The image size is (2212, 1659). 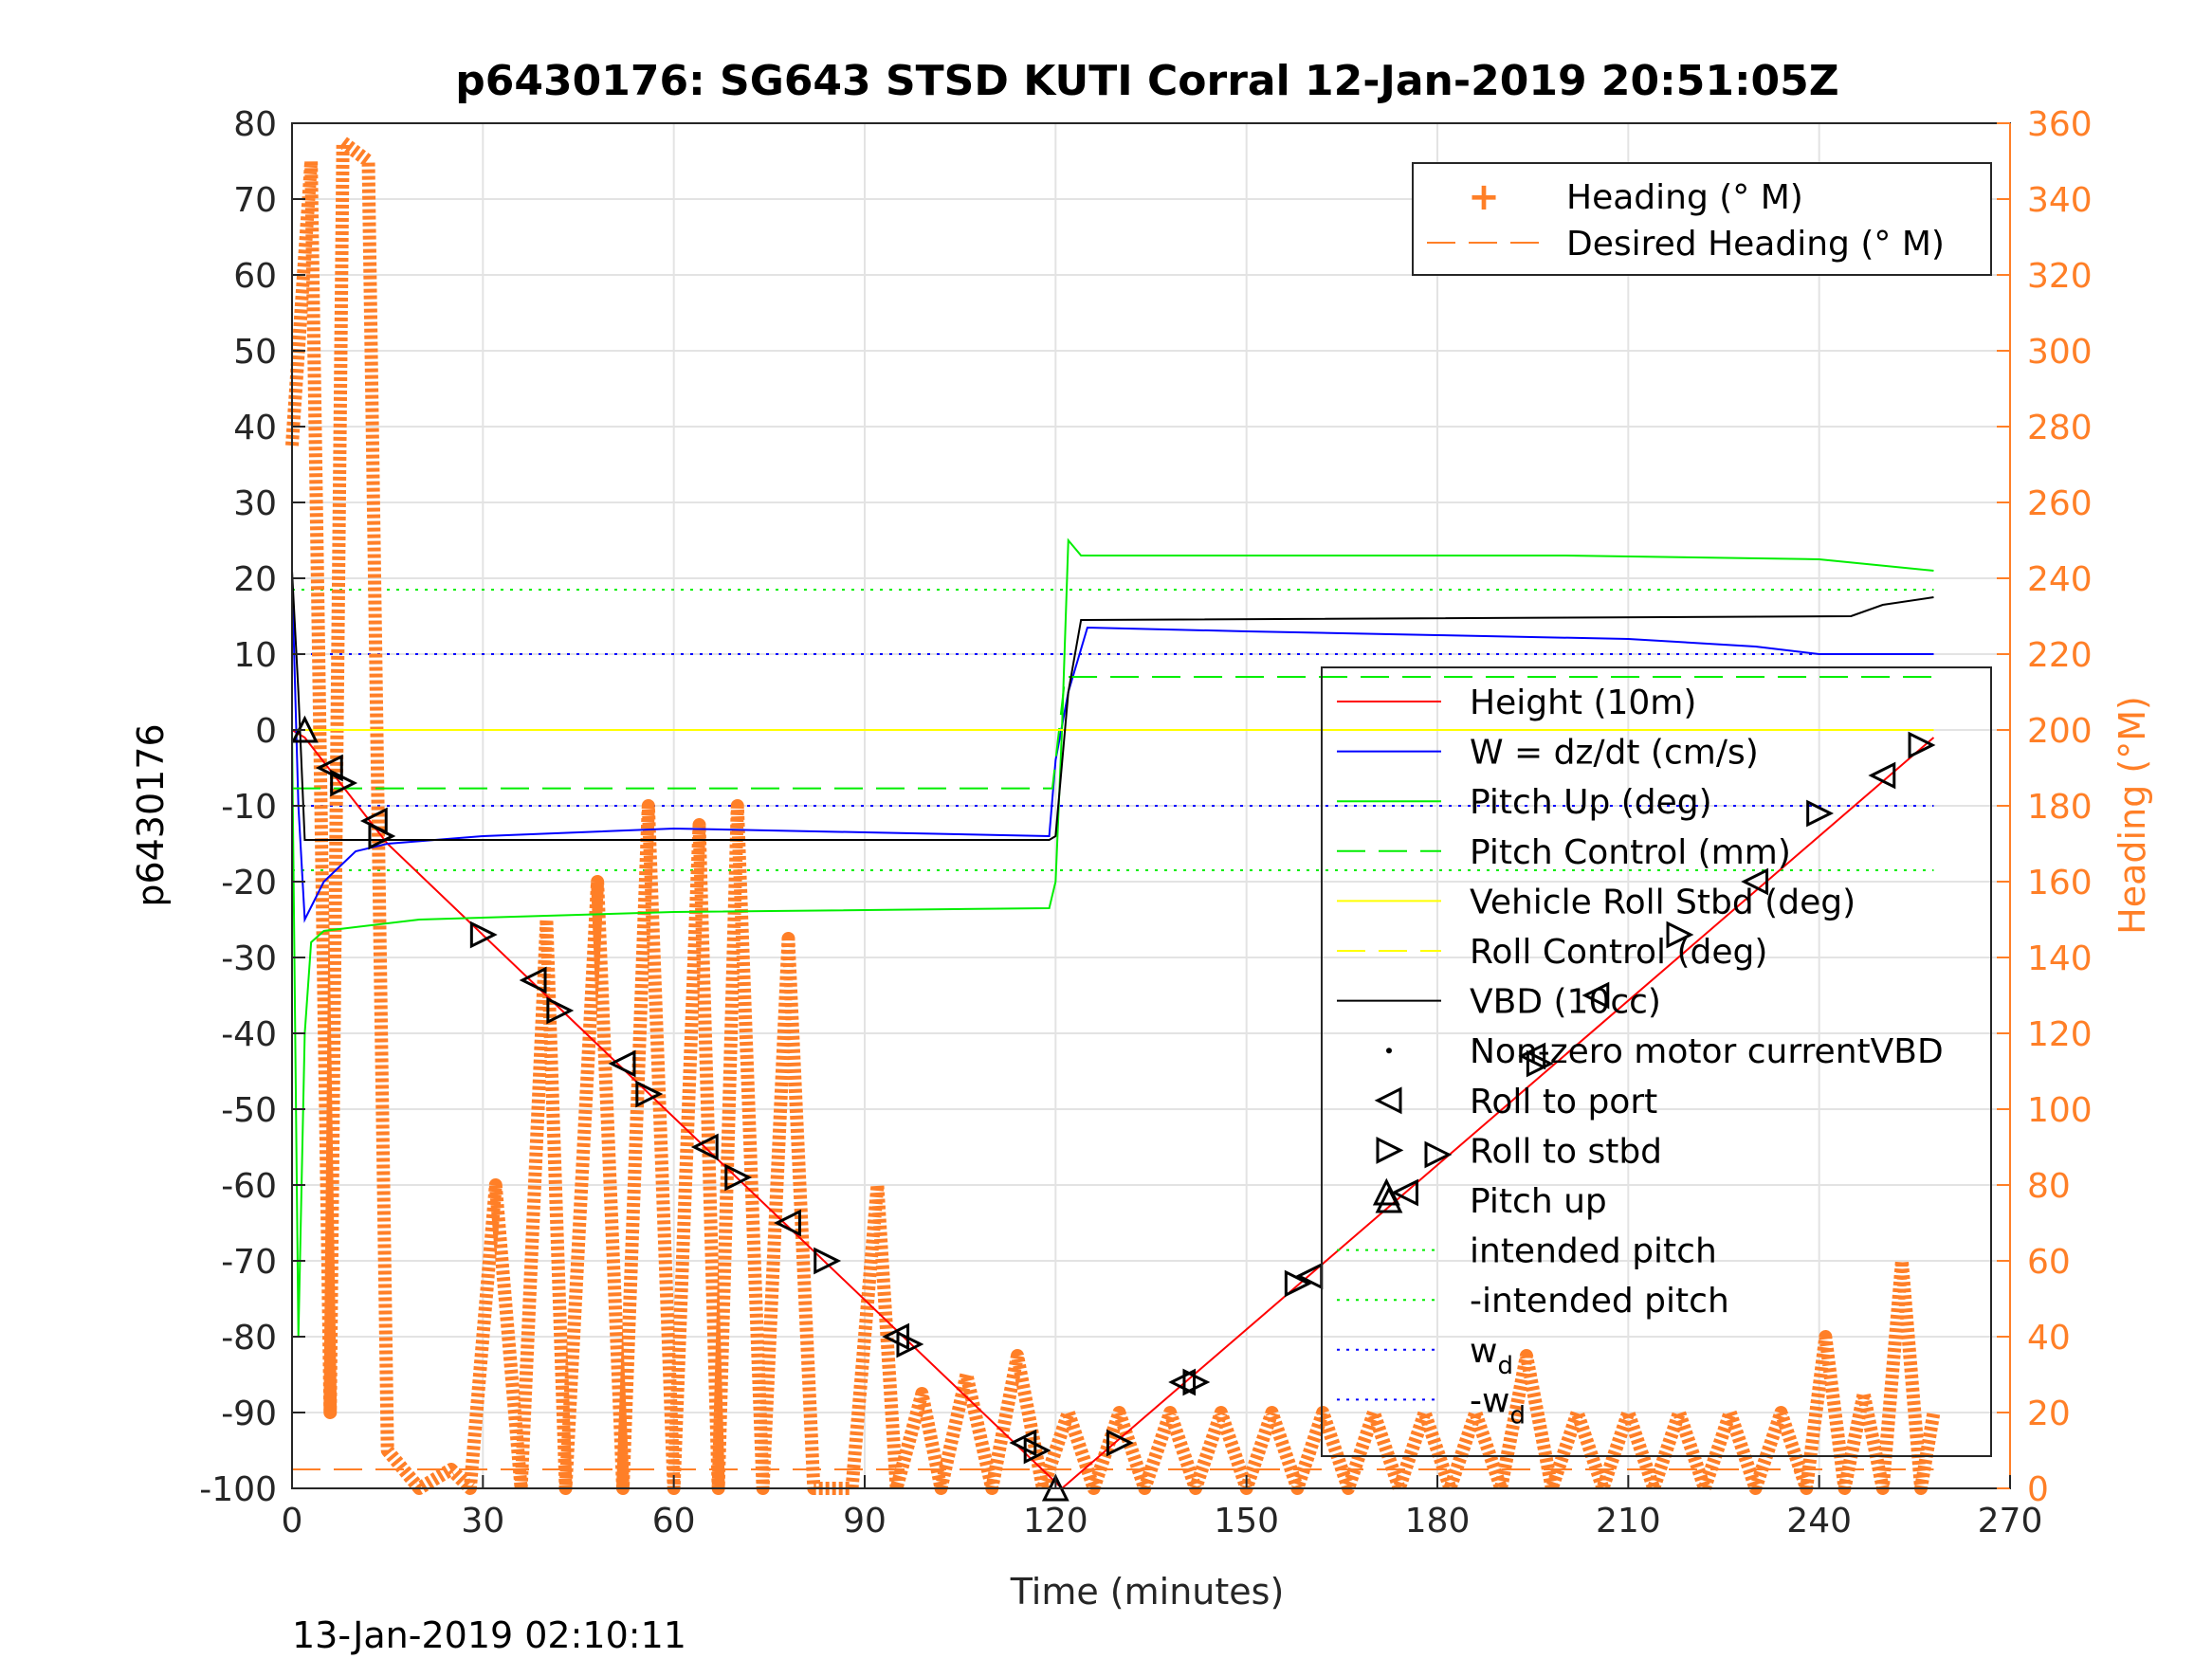 What do you see at coordinates (1563, 1102) in the screenshot?
I see `legend-main-label: Roll to port` at bounding box center [1563, 1102].